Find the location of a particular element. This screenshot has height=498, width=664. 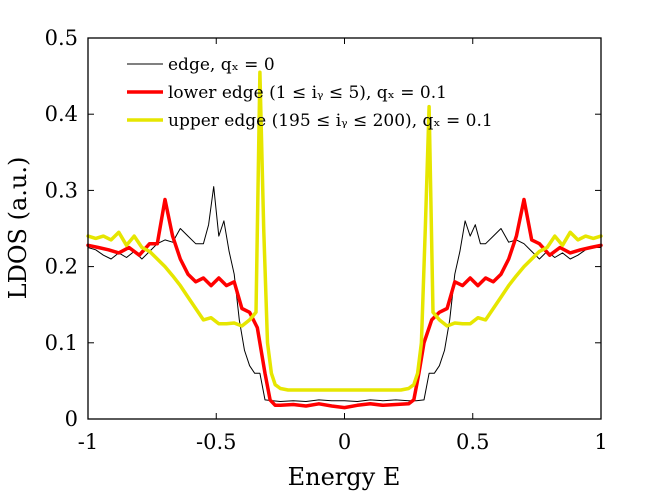

x-axis-title: Energy E is located at coordinates (344, 477).